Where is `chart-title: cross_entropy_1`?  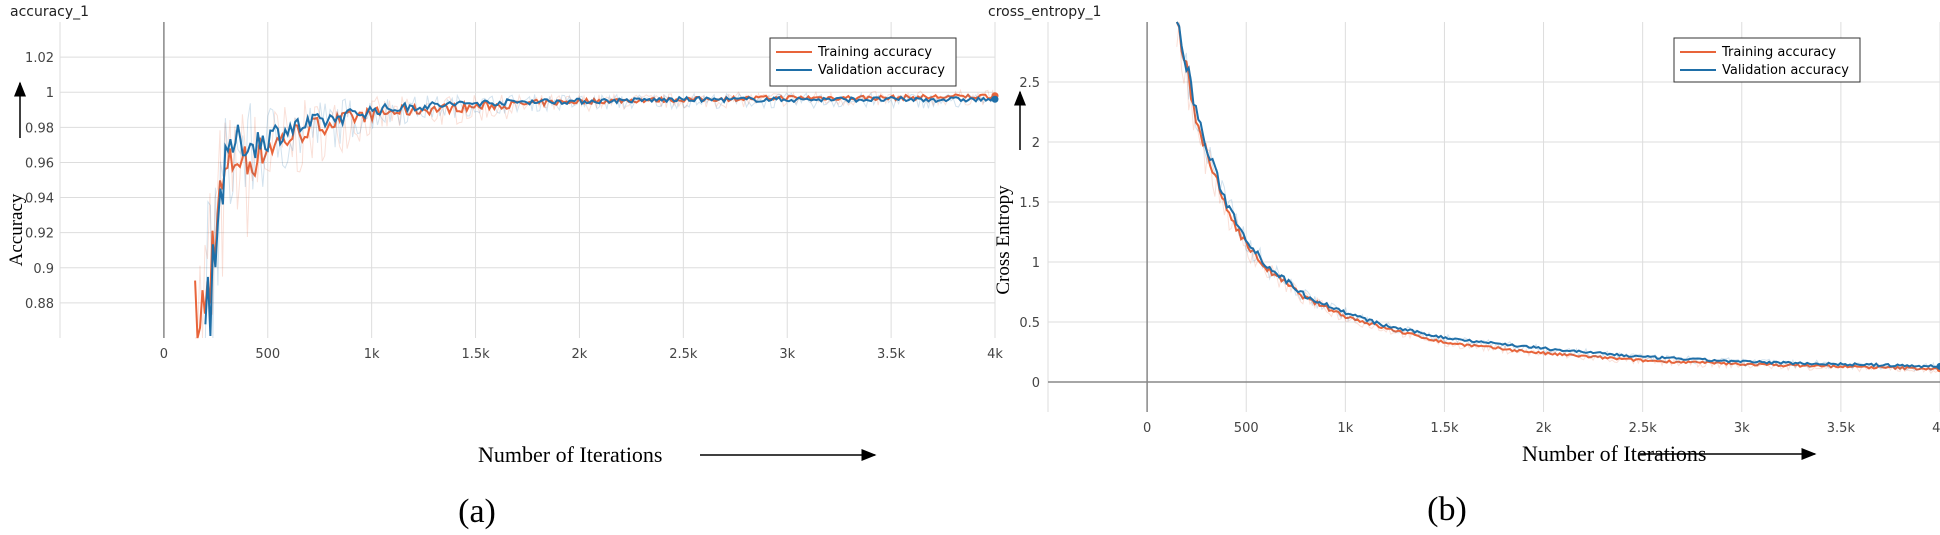
chart-title: cross_entropy_1 is located at coordinates (1044, 12).